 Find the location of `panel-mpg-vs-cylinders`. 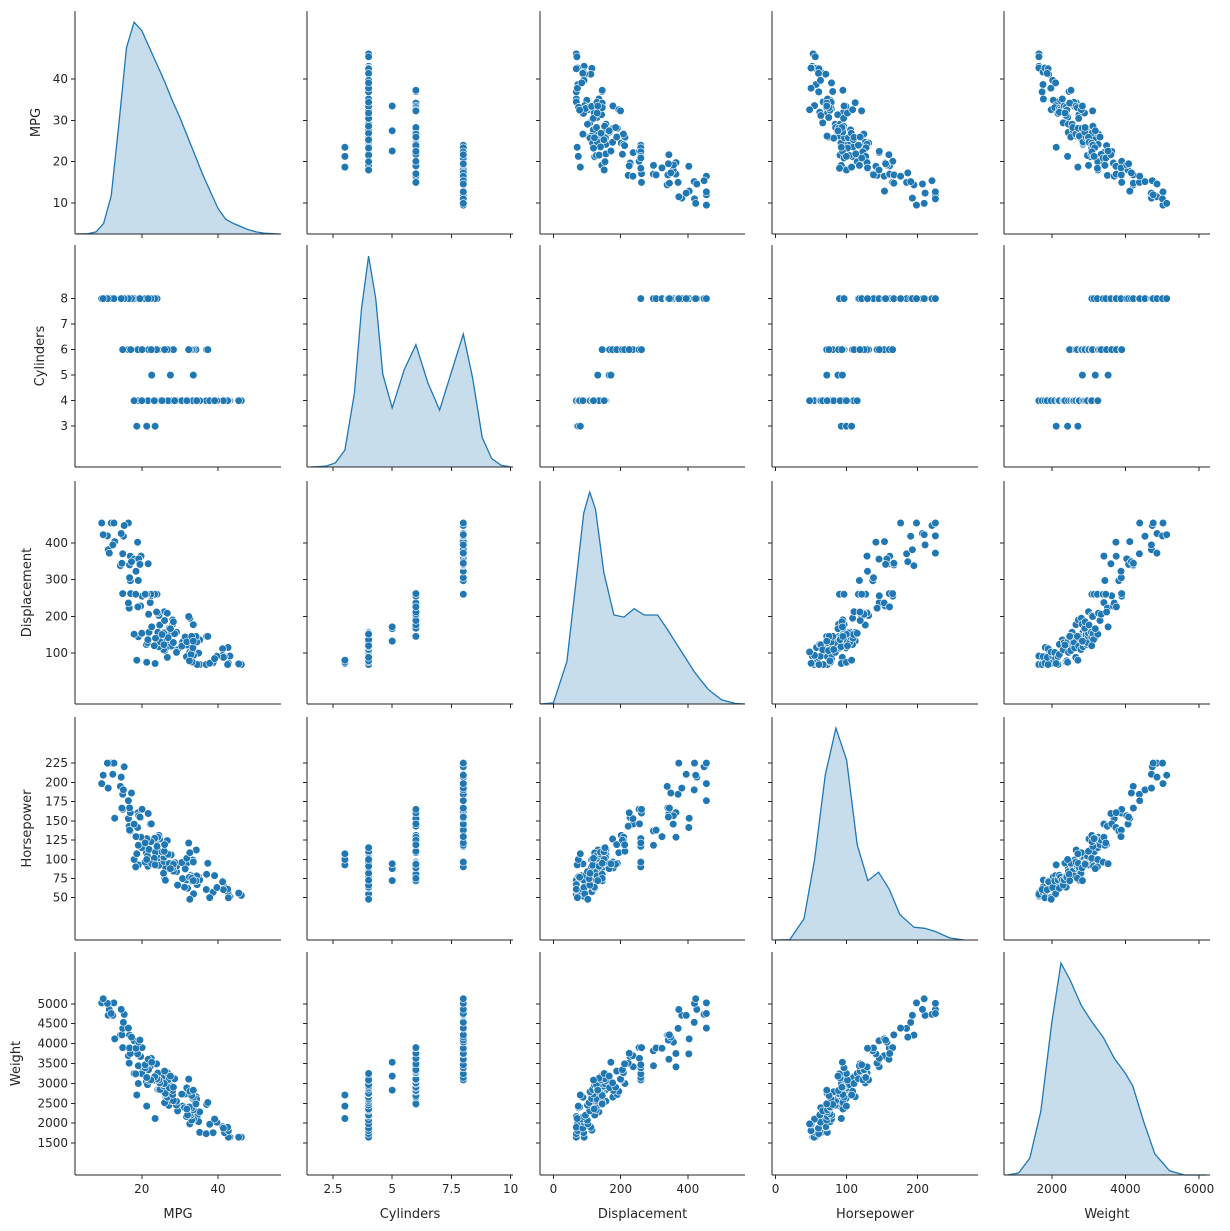

panel-mpg-vs-cylinders is located at coordinates (408, 124).